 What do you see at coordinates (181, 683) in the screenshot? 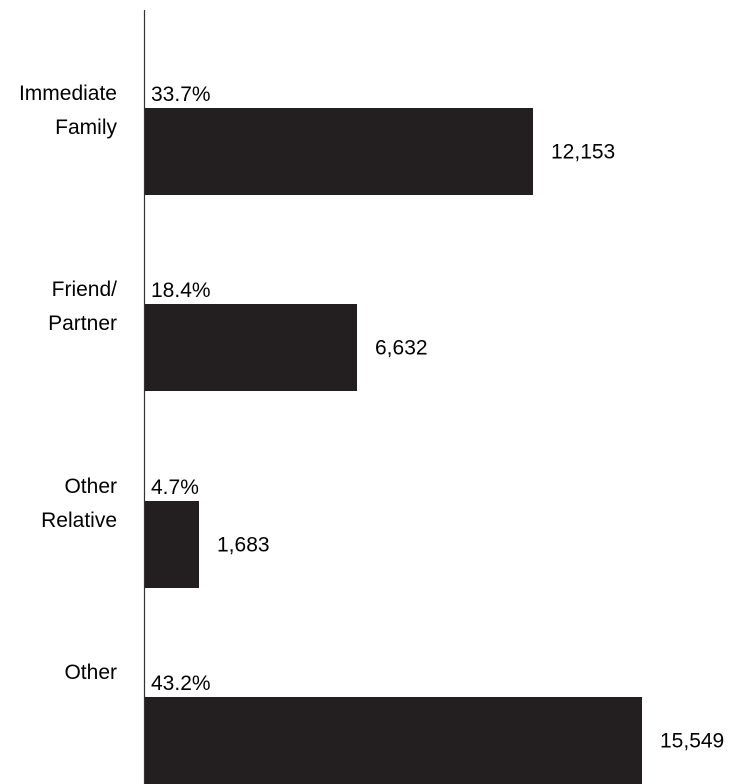
I see `percent-label-3: 43.2%` at bounding box center [181, 683].